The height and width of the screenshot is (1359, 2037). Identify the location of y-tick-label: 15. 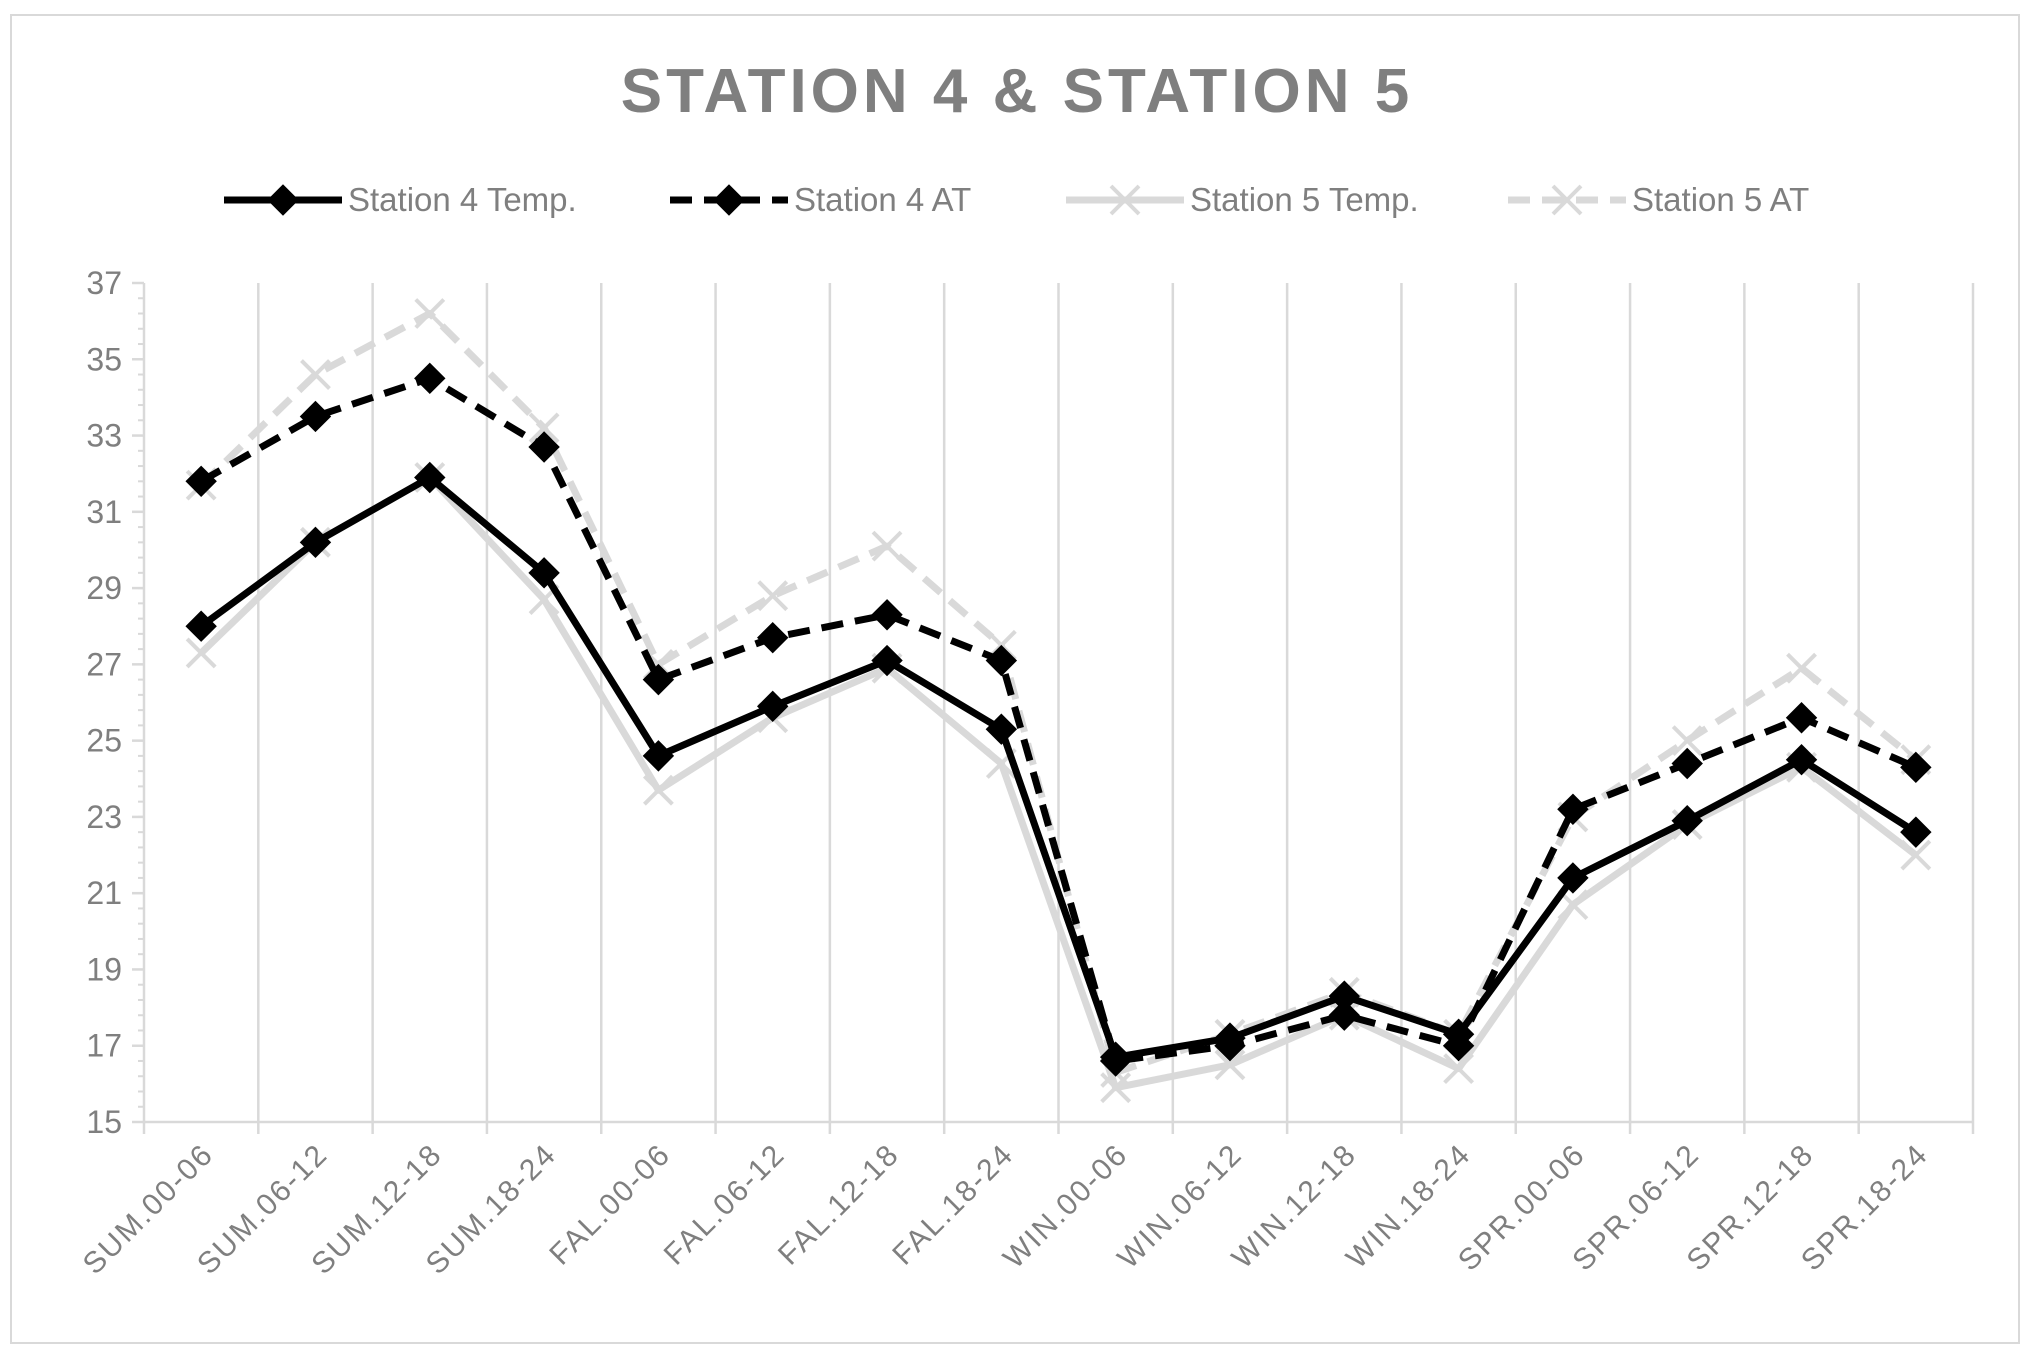
(104, 1122).